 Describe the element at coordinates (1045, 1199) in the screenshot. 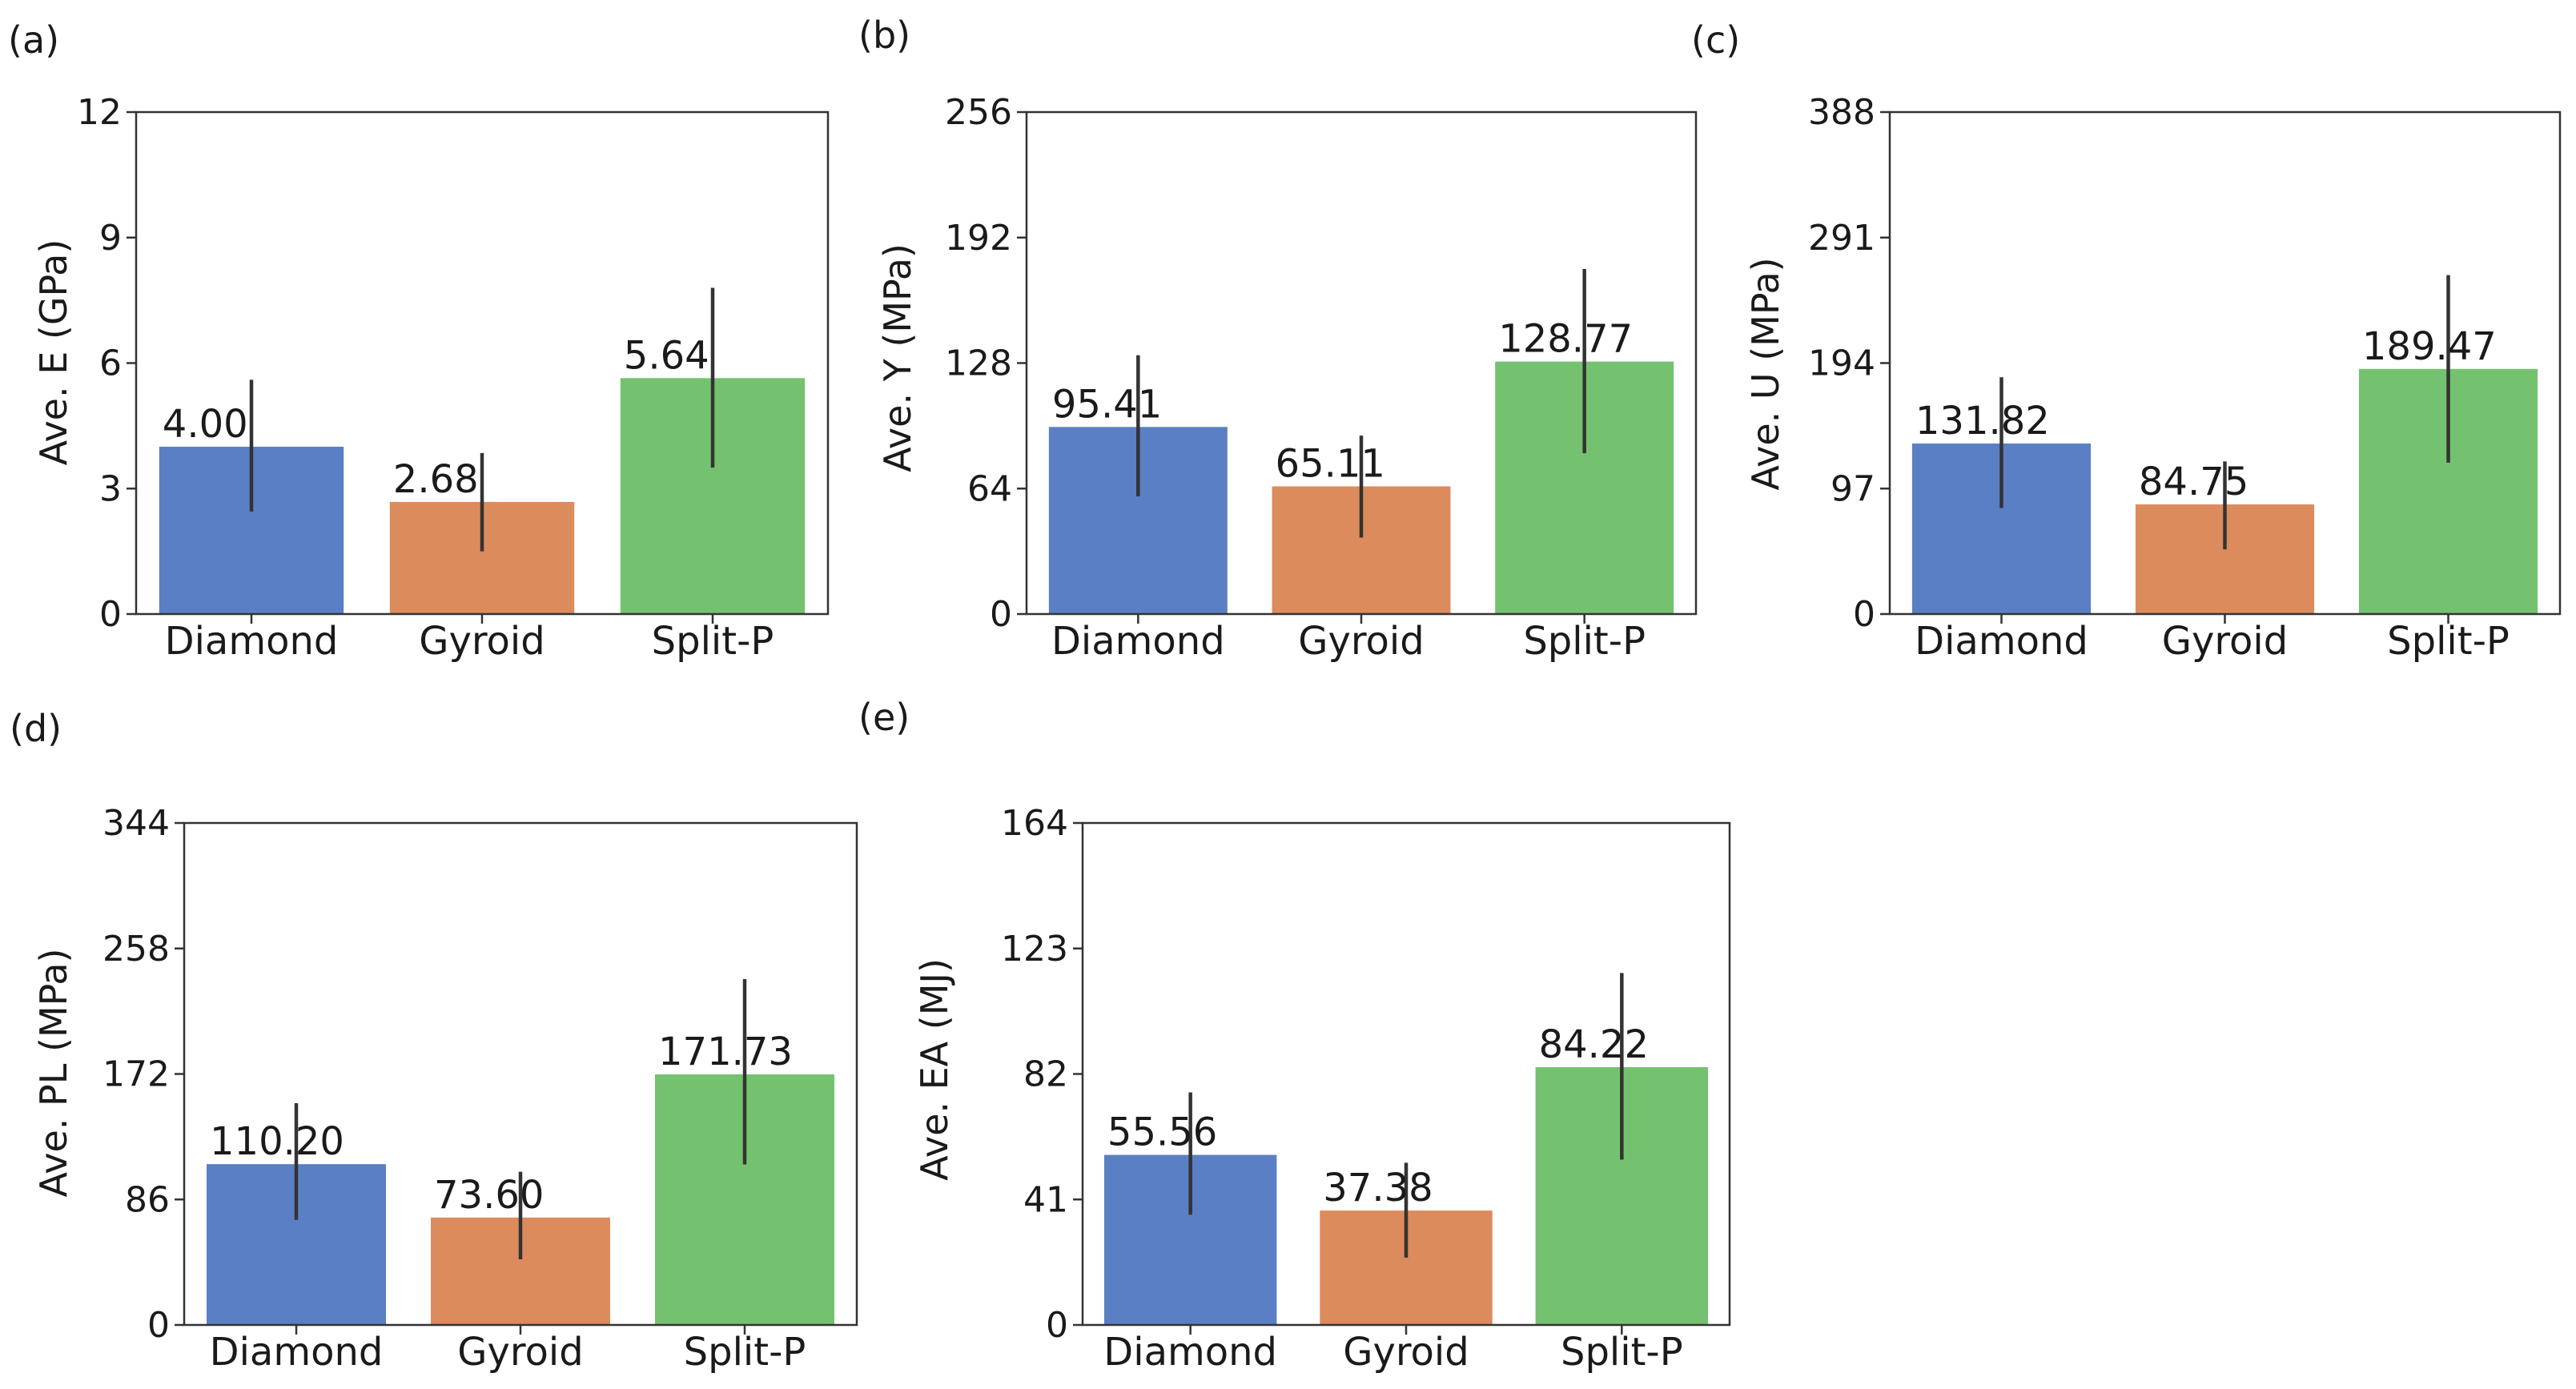

I see `y-tick-label: 41` at that location.